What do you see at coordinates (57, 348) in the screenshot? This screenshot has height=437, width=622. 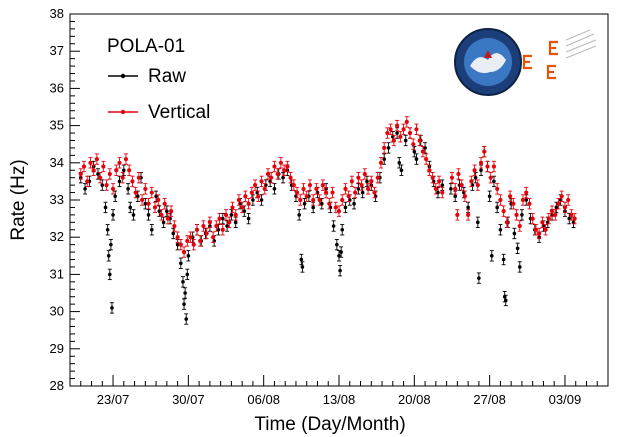 I see `y-tick-label: 29` at bounding box center [57, 348].